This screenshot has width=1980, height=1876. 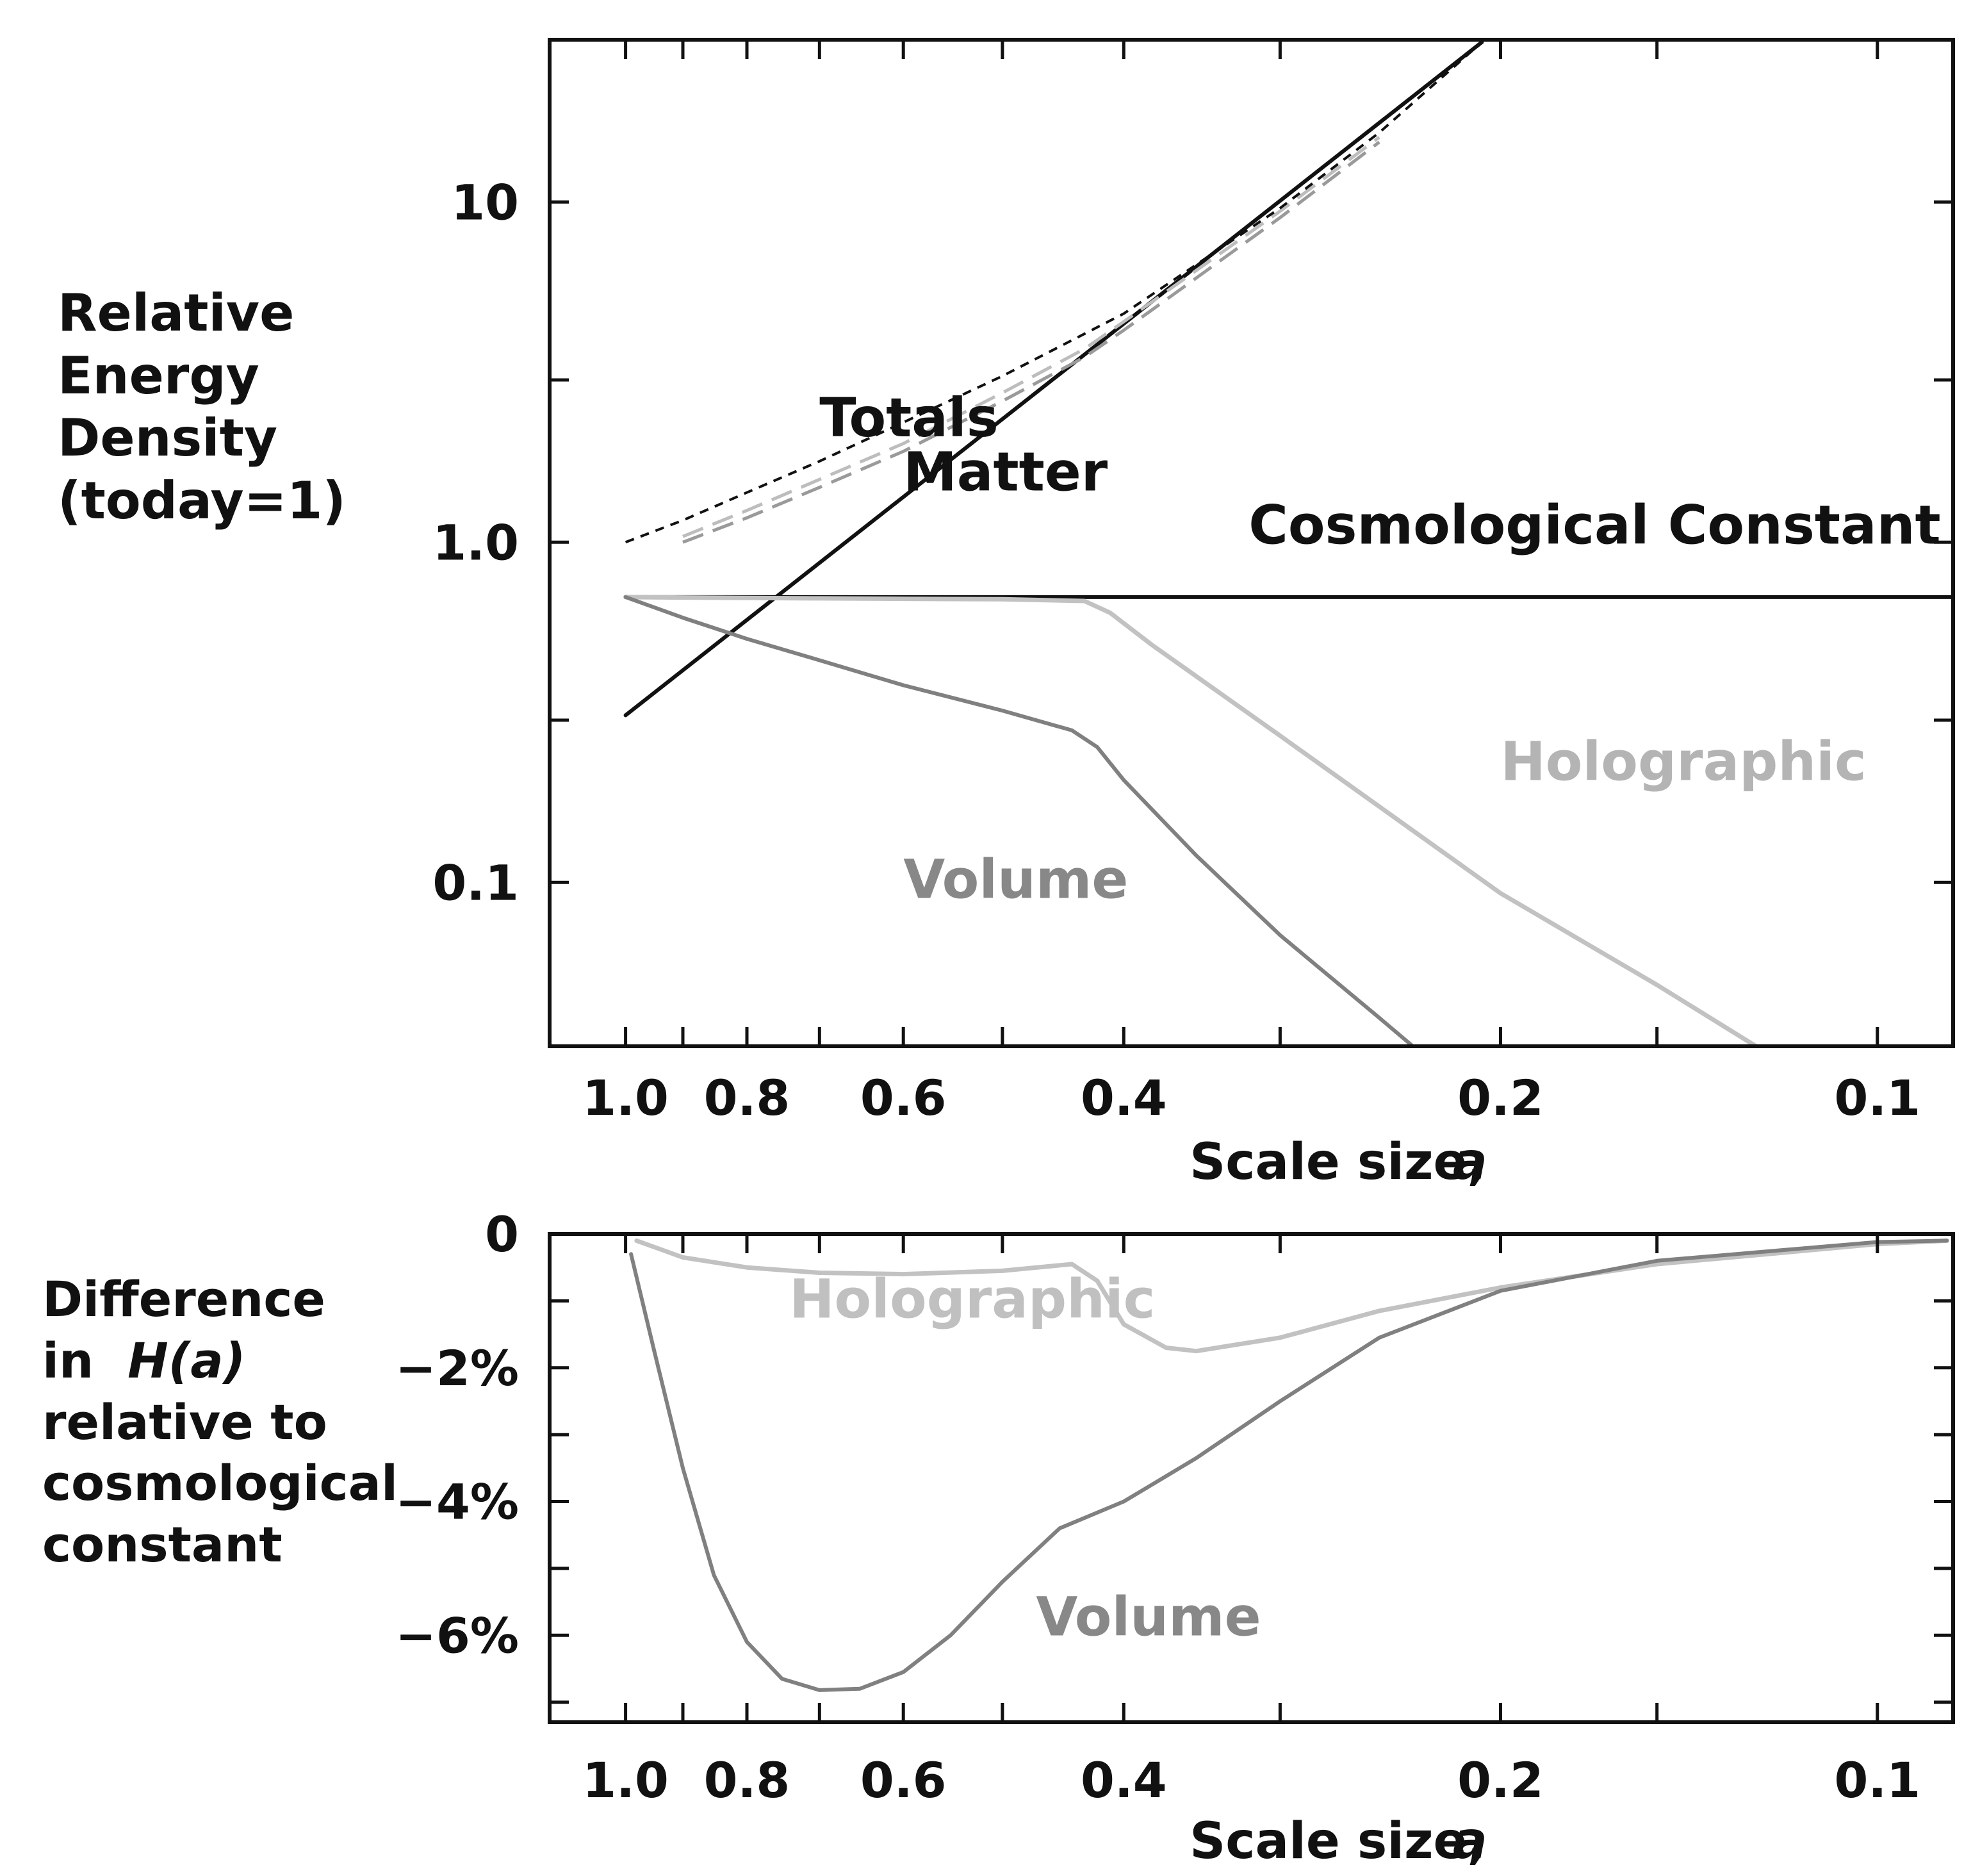 What do you see at coordinates (1500, 1781) in the screenshot?
I see `bottom-xtick-label: 0.2` at bounding box center [1500, 1781].